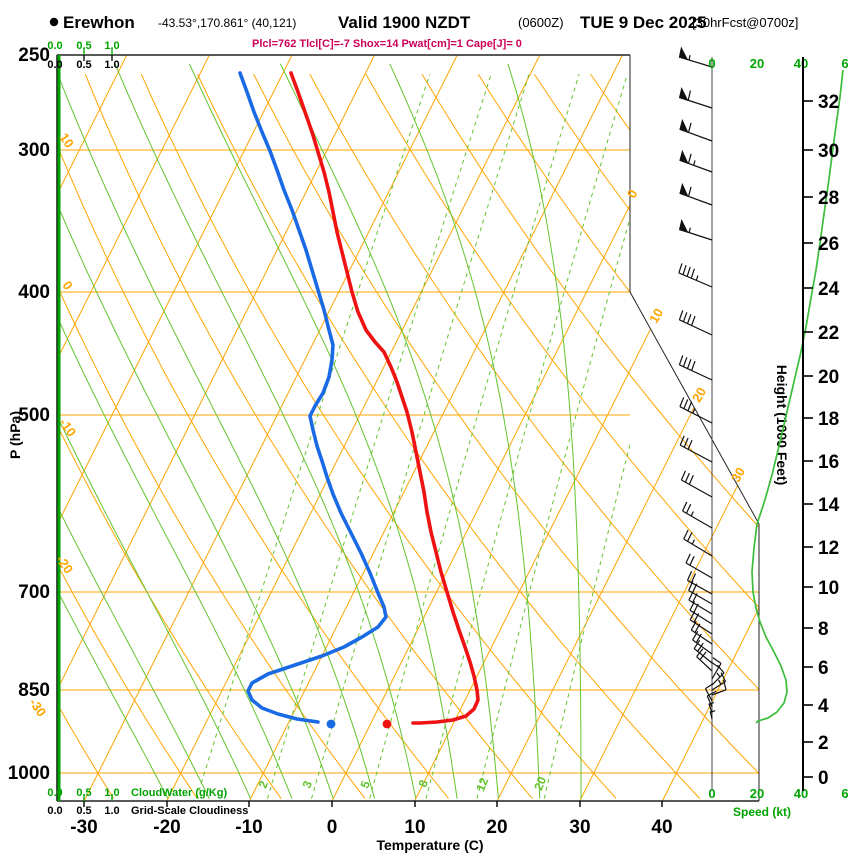 The height and width of the screenshot is (860, 850). I want to click on height-tick-label: 22, so click(828, 333).